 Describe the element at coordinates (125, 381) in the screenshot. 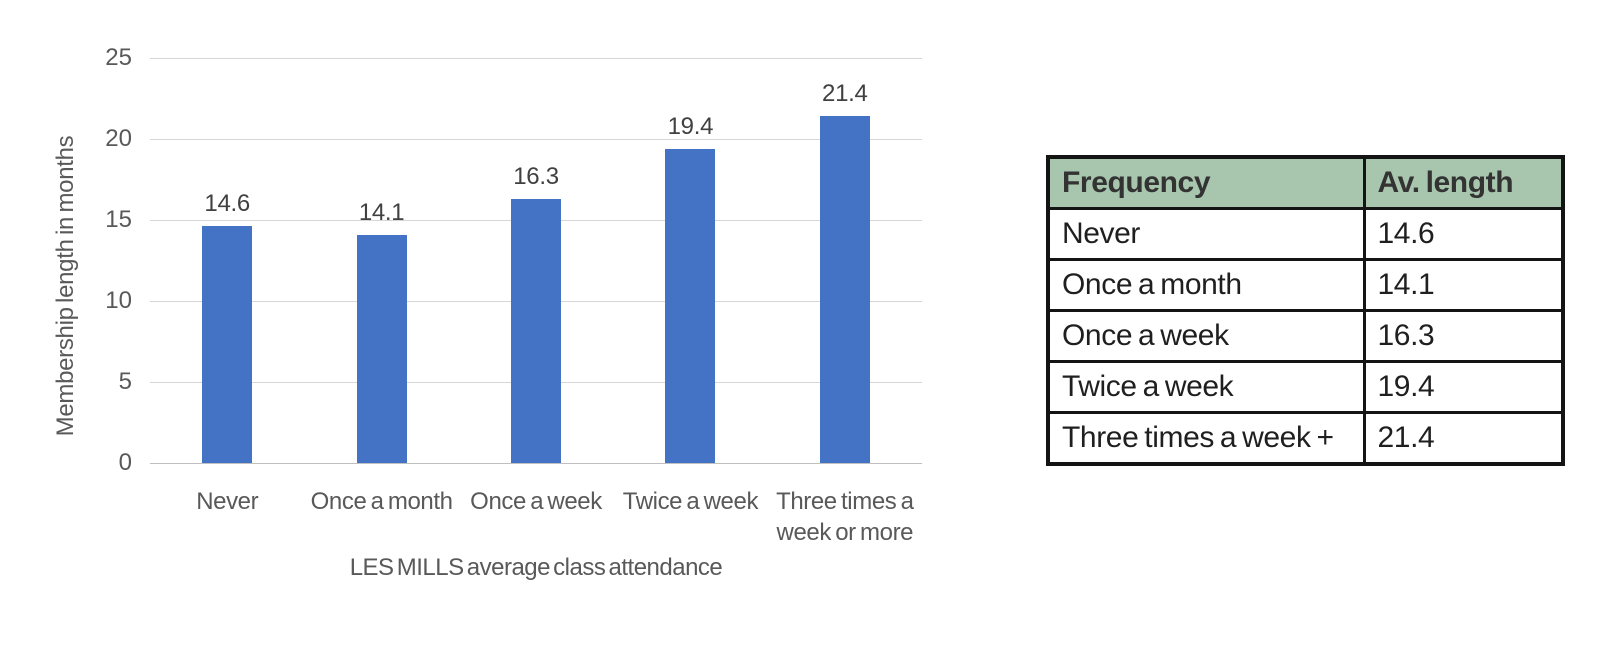

I see `y-tick-label: 5` at that location.